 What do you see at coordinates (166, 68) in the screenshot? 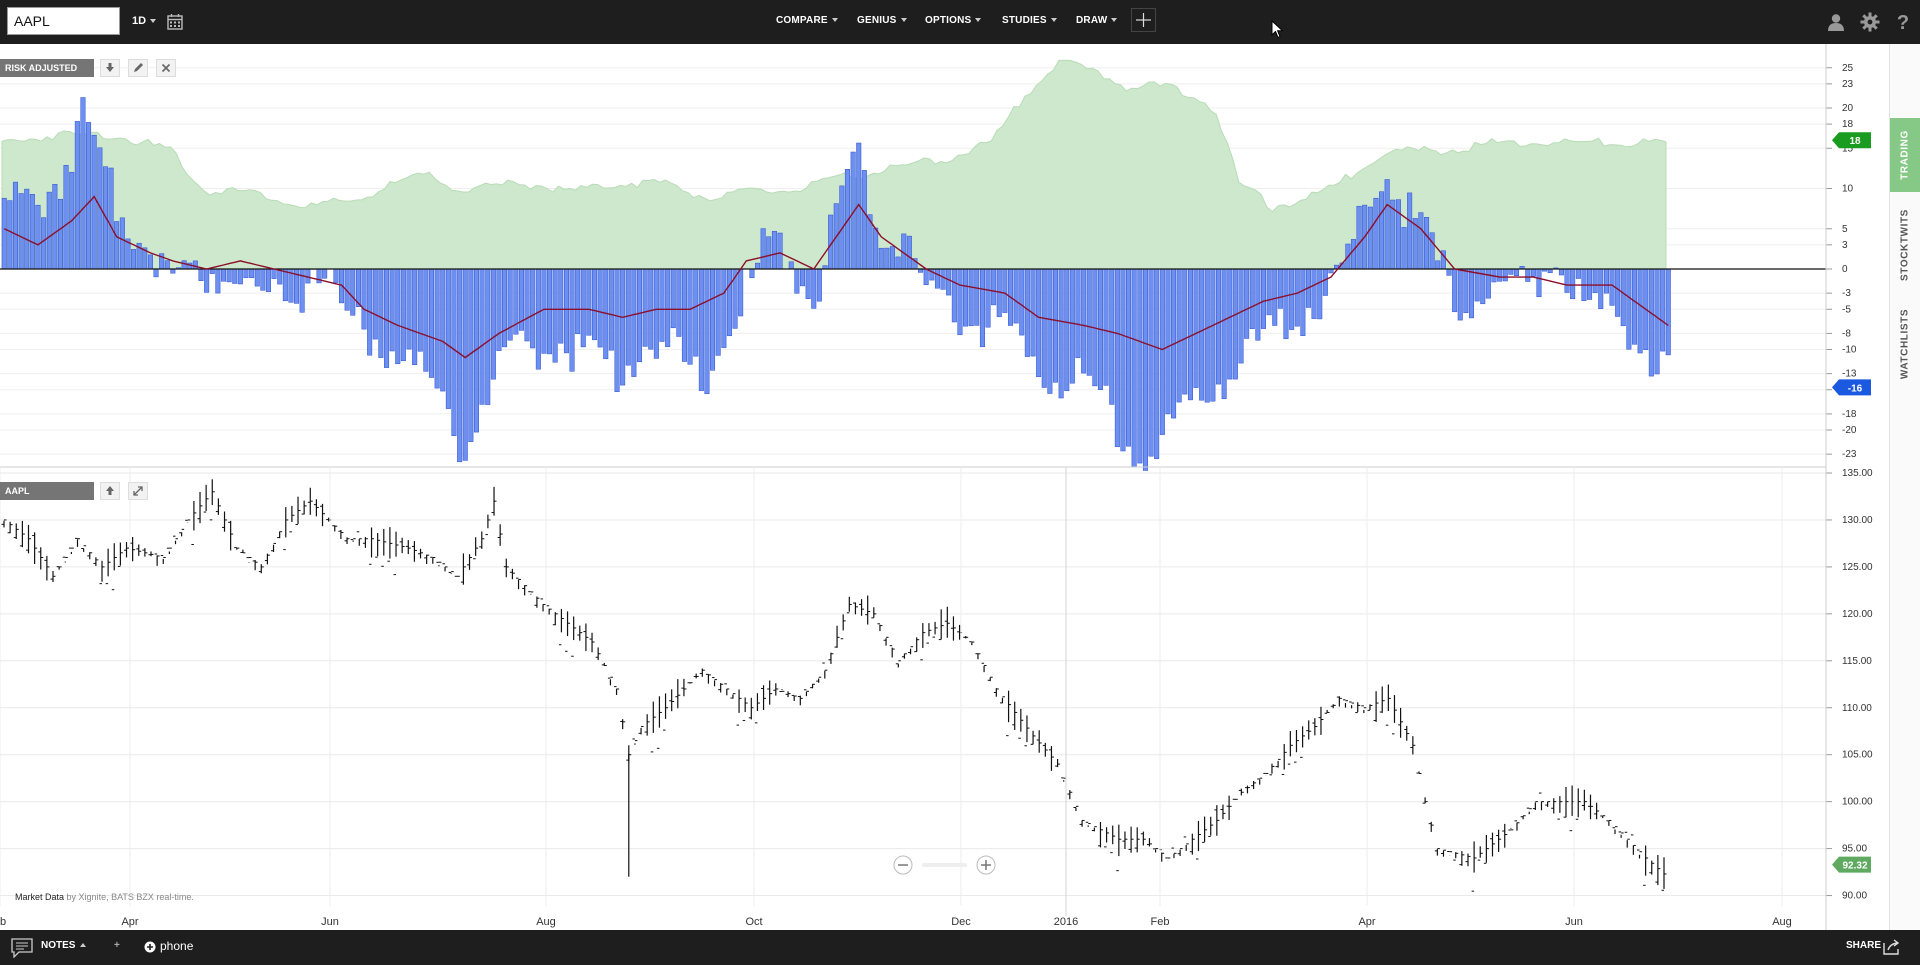
I see `remove-study-button` at bounding box center [166, 68].